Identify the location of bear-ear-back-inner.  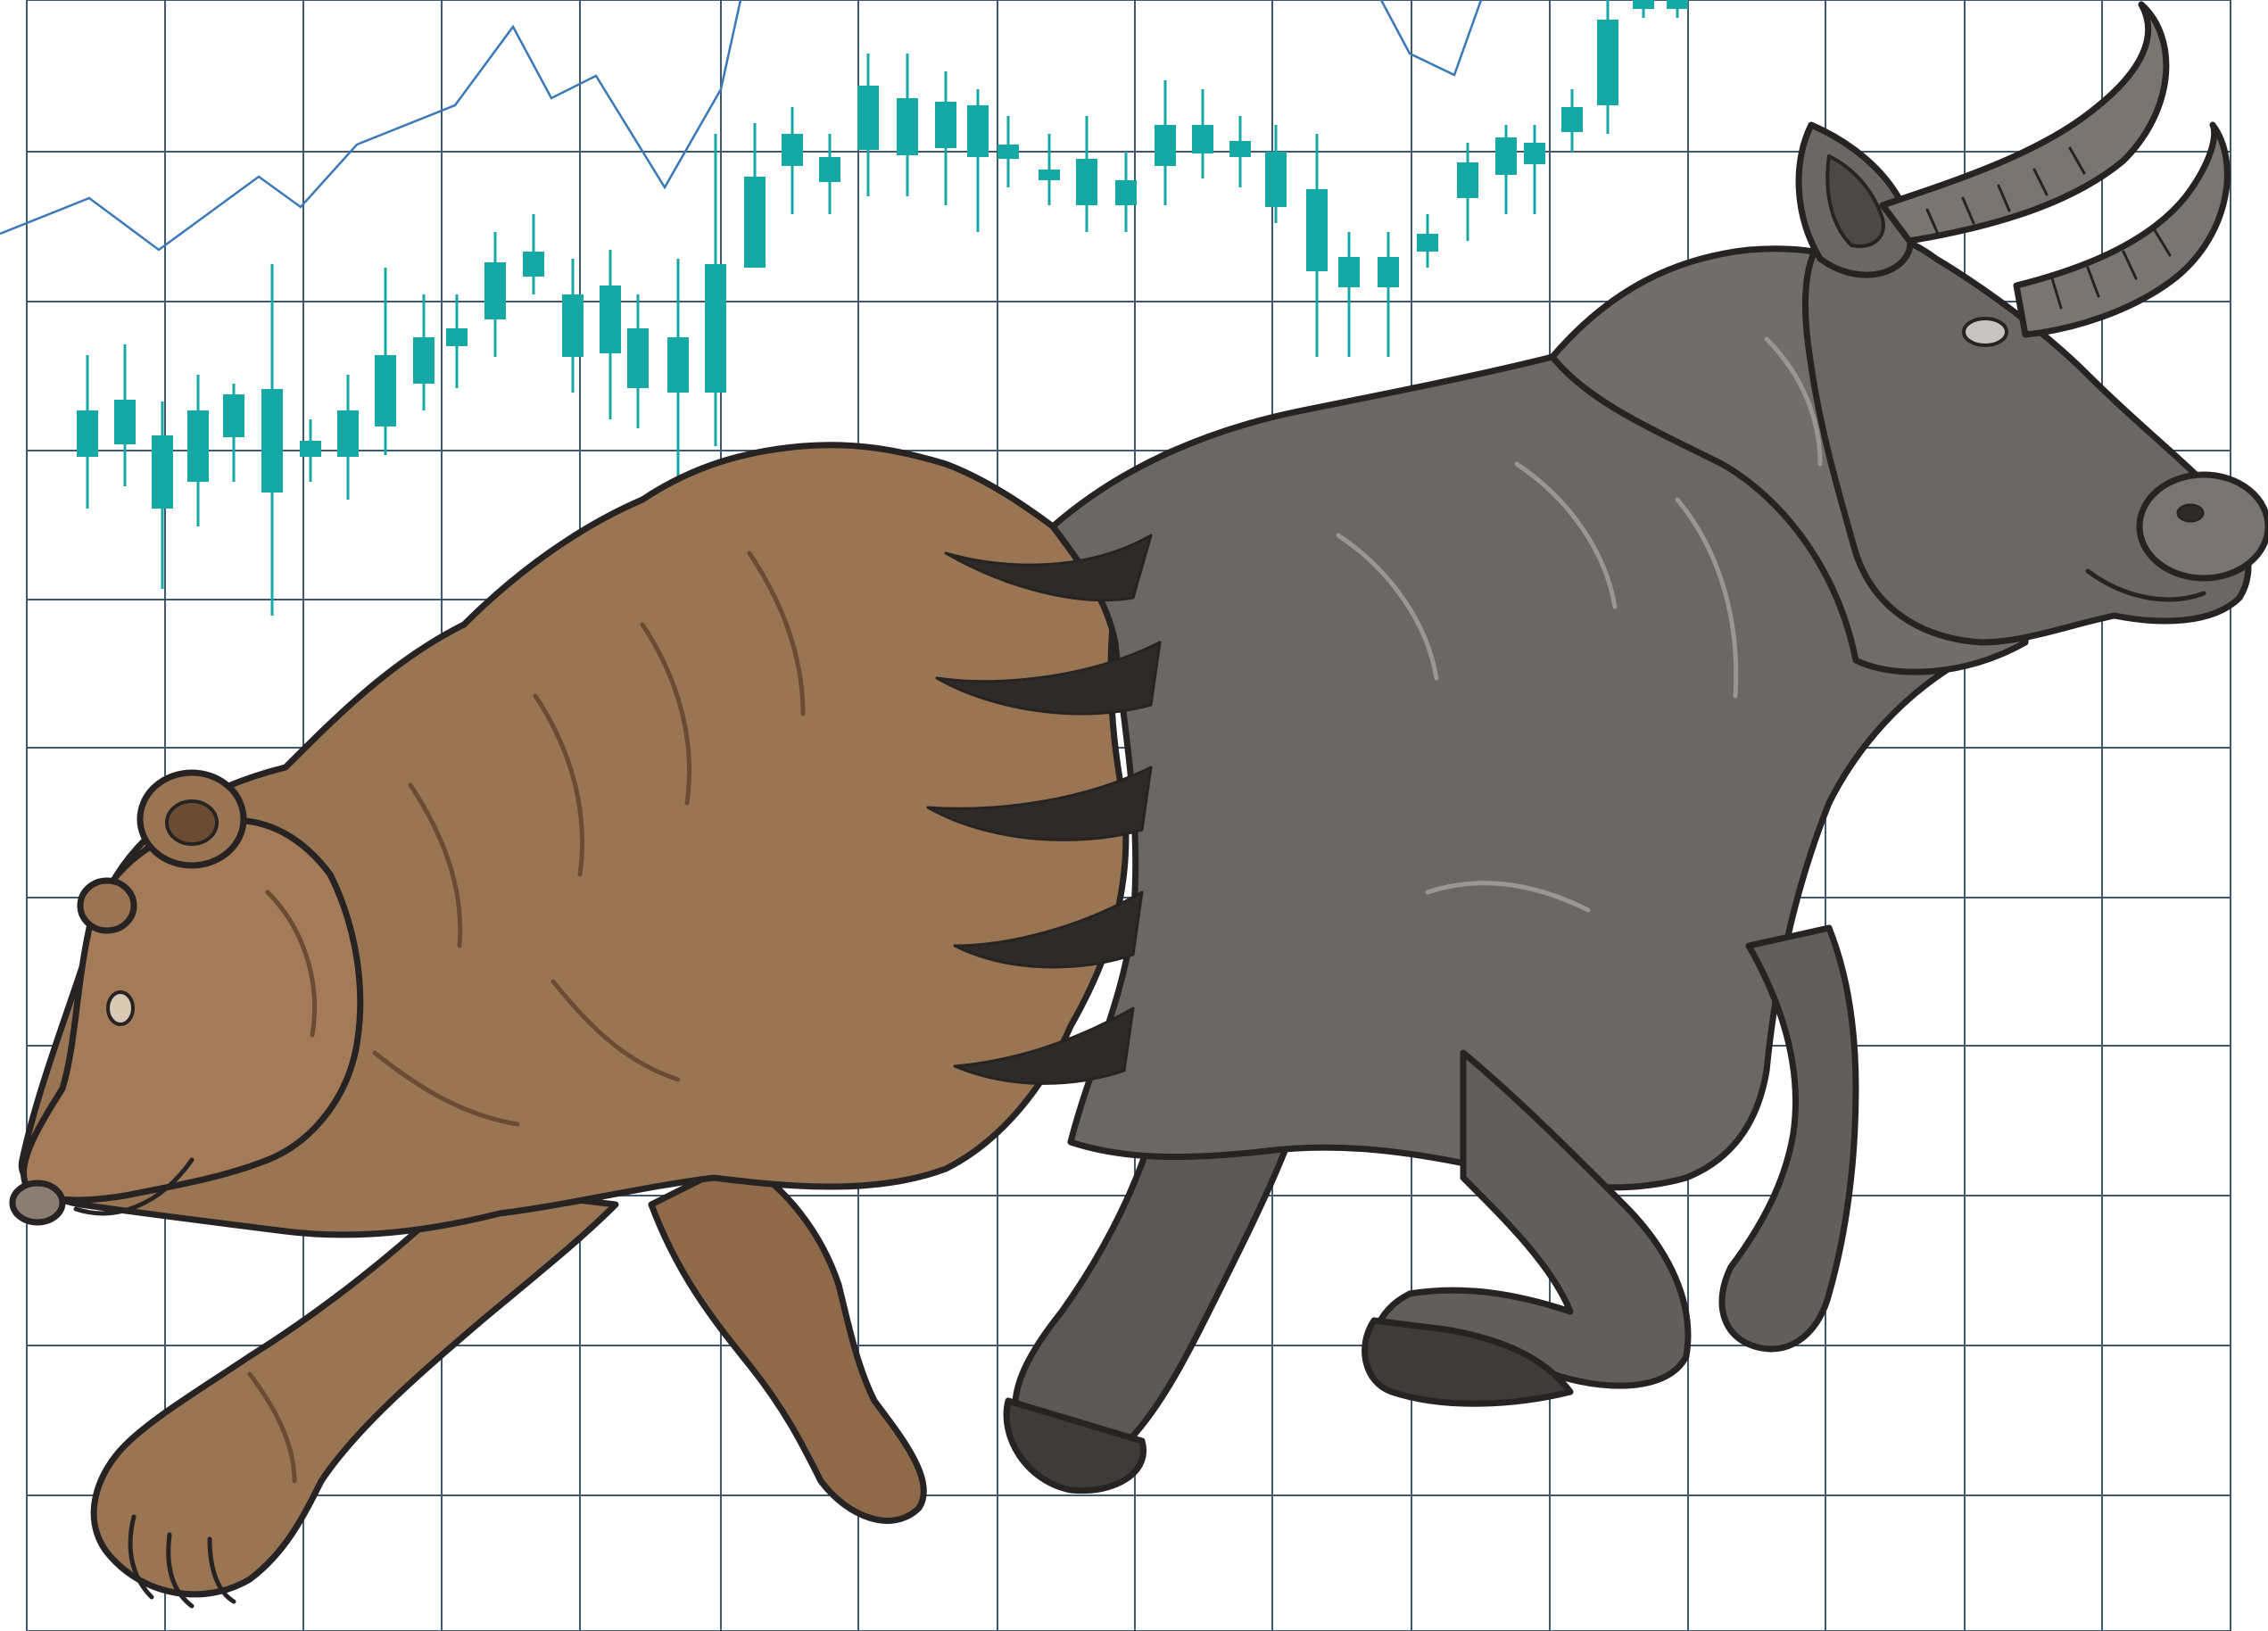
(192, 822).